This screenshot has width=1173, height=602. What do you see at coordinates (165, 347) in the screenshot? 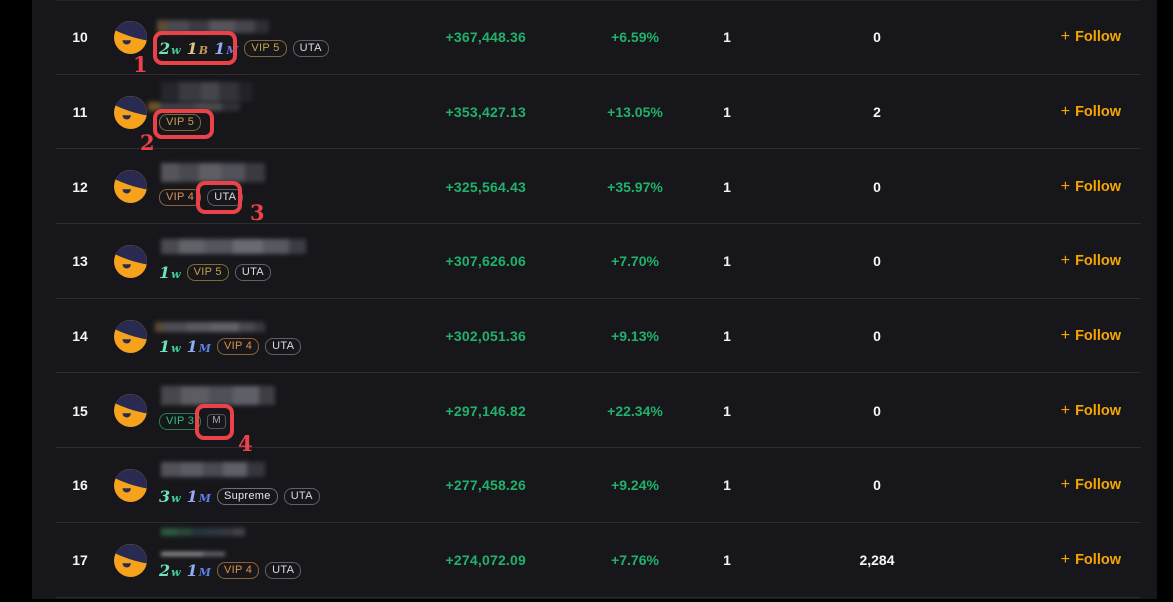
I see `medal-number: 1` at bounding box center [165, 347].